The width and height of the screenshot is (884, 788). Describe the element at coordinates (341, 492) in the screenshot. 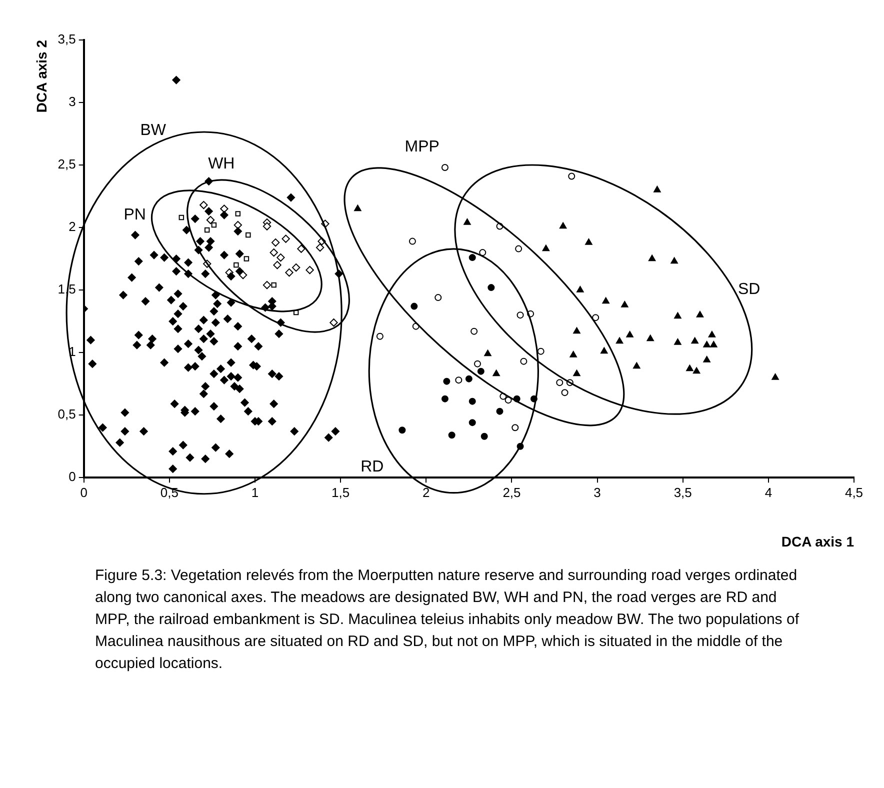

I see `x-tick-label: 1,5` at that location.